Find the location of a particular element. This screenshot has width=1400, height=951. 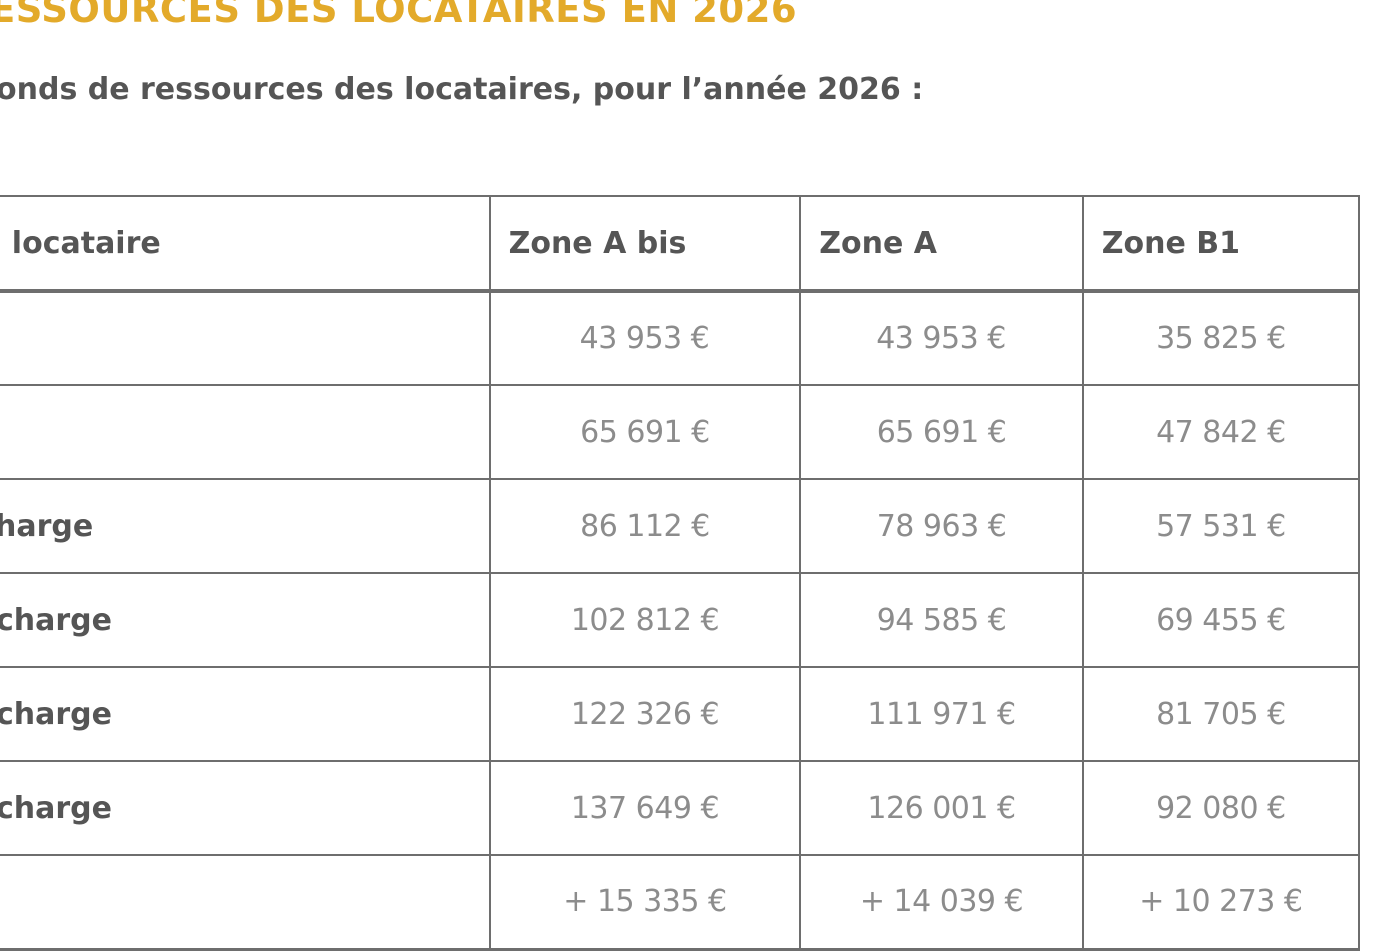

column-header-zone-a-bis: Zone A bis is located at coordinates (645, 244).